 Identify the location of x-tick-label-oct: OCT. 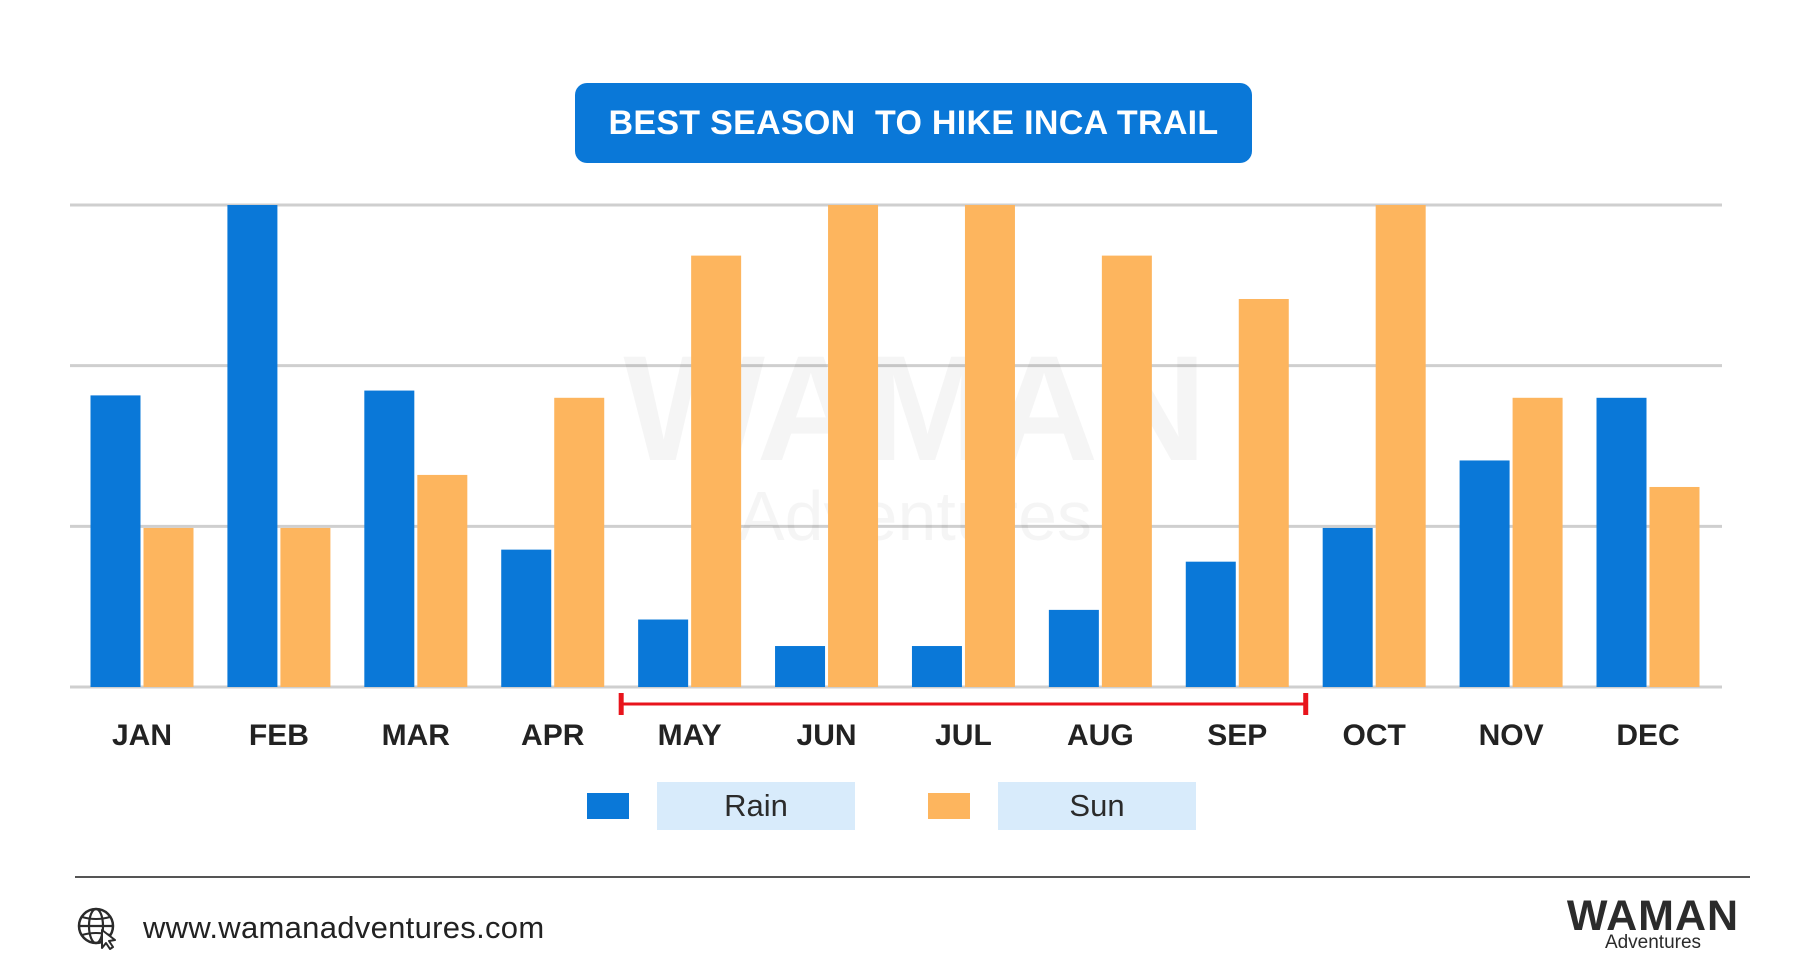
(1374, 735).